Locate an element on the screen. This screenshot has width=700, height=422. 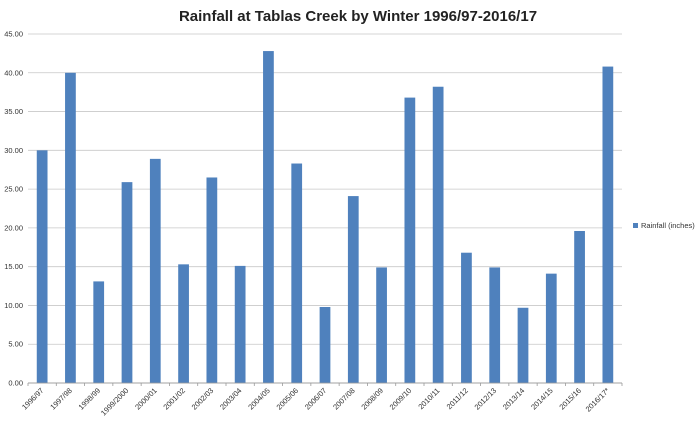
x-tick-label: 2010/11 is located at coordinates (428, 398).